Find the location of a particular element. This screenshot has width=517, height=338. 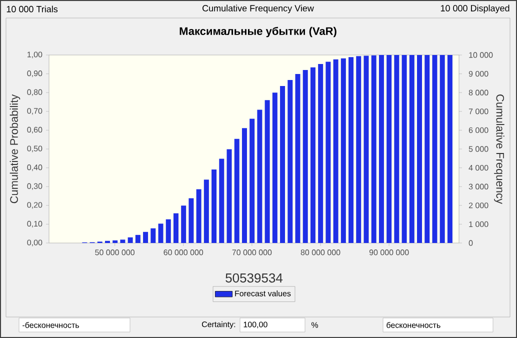

x-axis-title: 50539534 is located at coordinates (254, 278).